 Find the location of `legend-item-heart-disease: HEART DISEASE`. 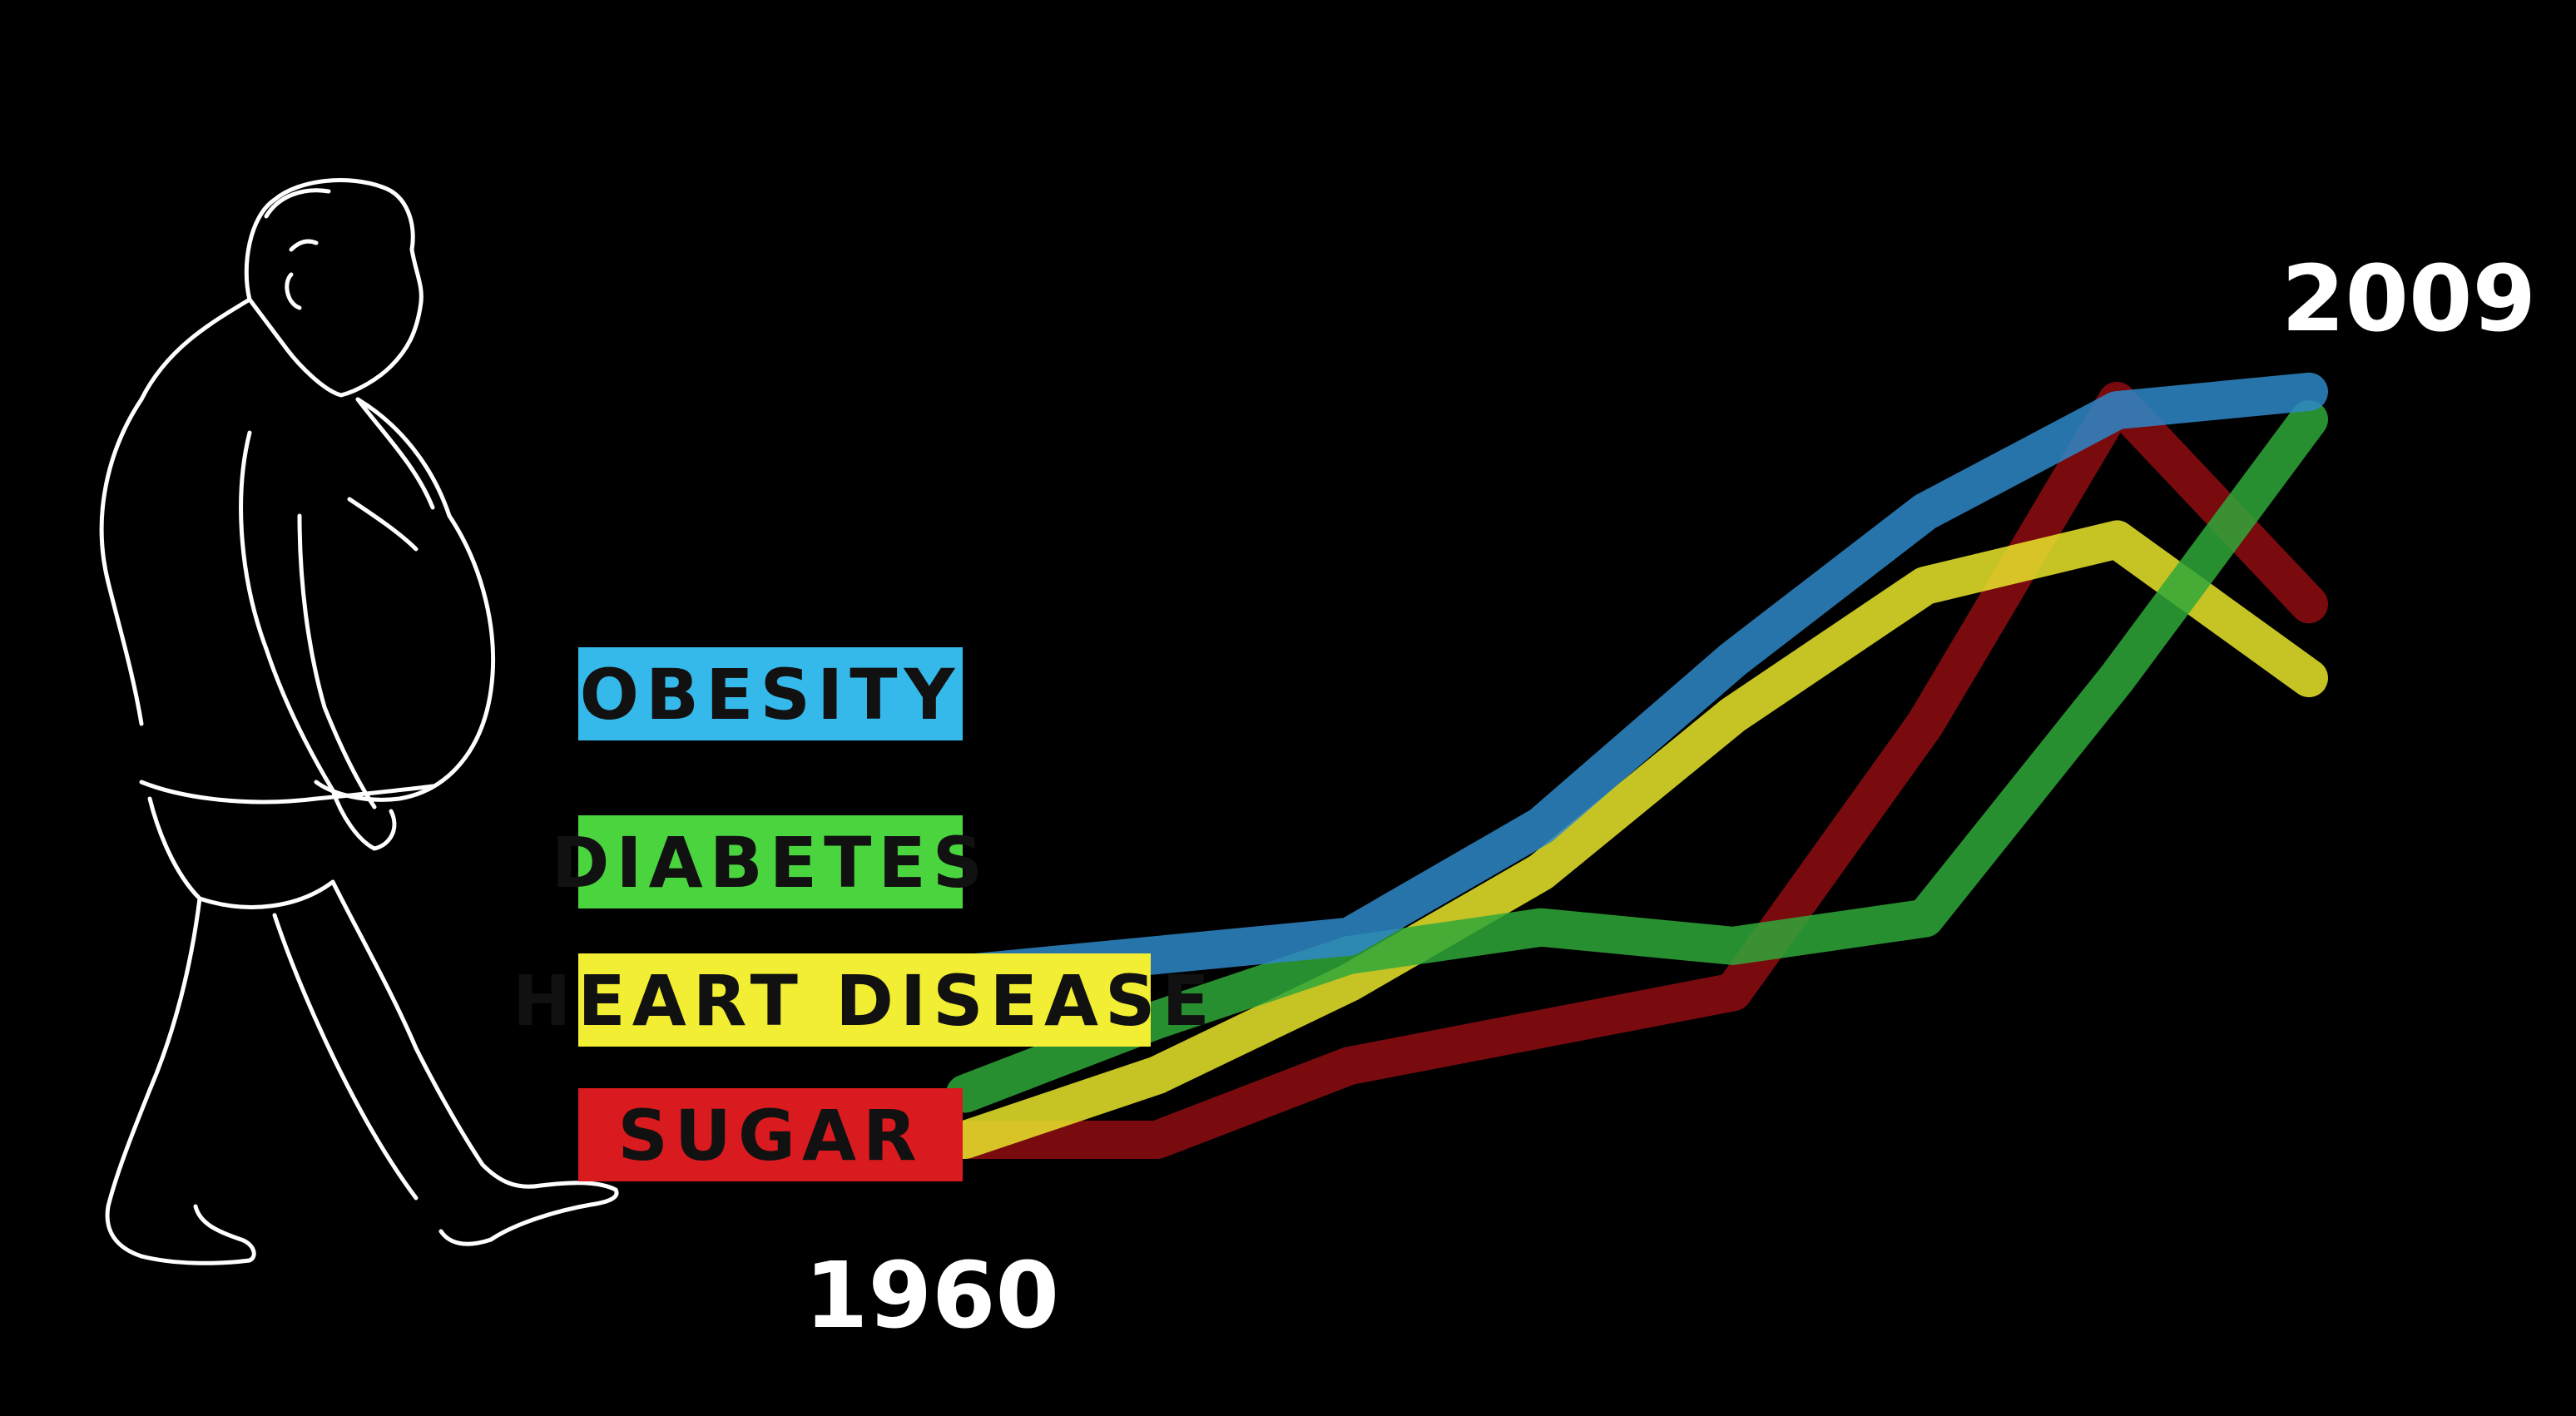

legend-item-heart-disease: HEART DISEASE is located at coordinates (865, 1000).